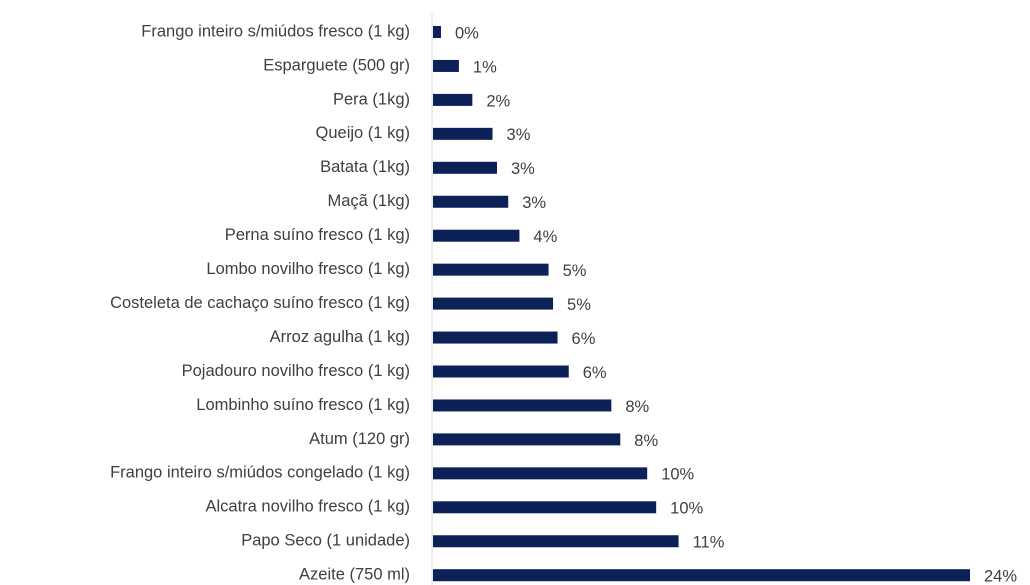 This screenshot has width=1030, height=585. I want to click on category-label: Atum (120 gr), so click(359, 439).